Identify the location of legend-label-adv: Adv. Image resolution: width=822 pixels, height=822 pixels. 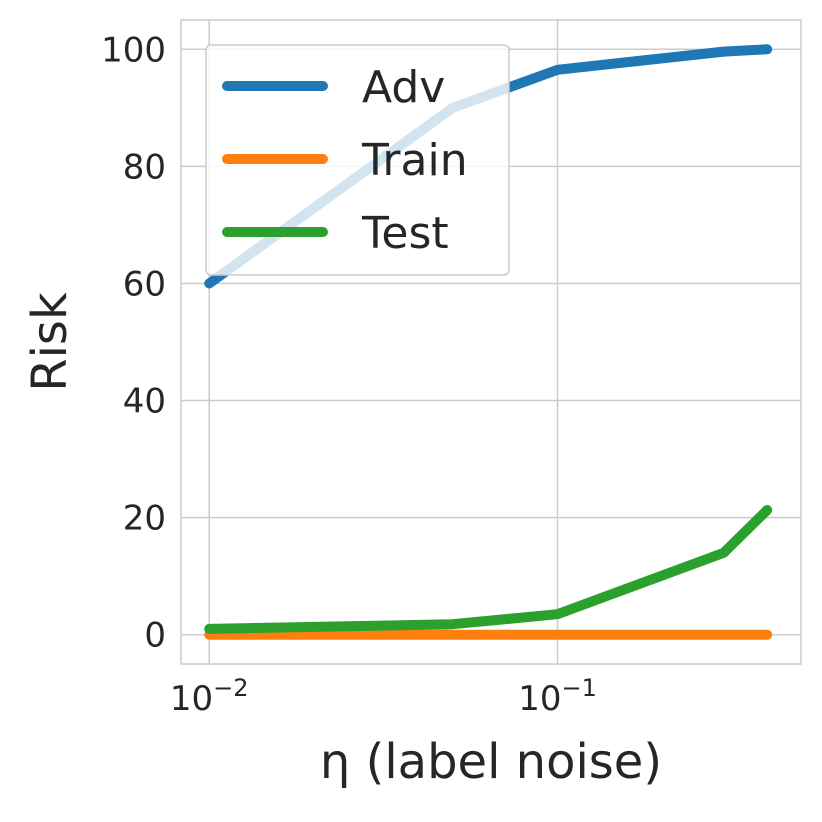
(403, 87).